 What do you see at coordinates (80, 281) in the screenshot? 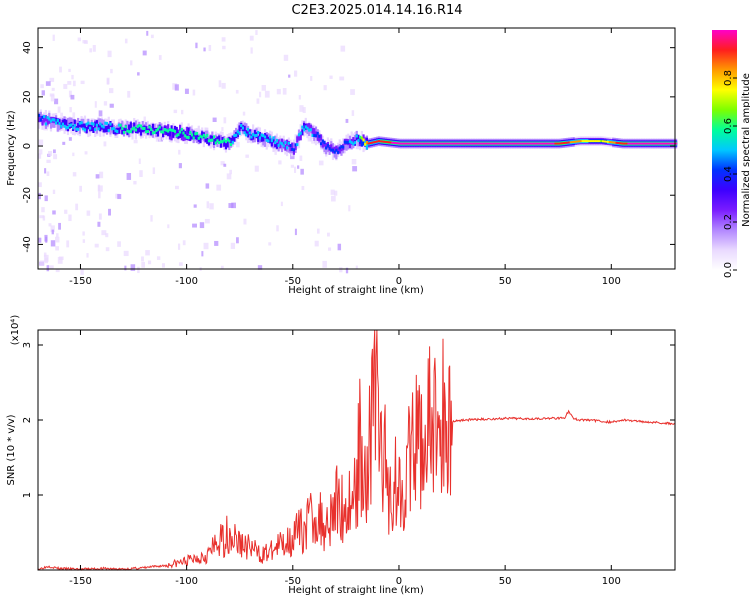
I see `x-tick-label: -150` at bounding box center [80, 281].